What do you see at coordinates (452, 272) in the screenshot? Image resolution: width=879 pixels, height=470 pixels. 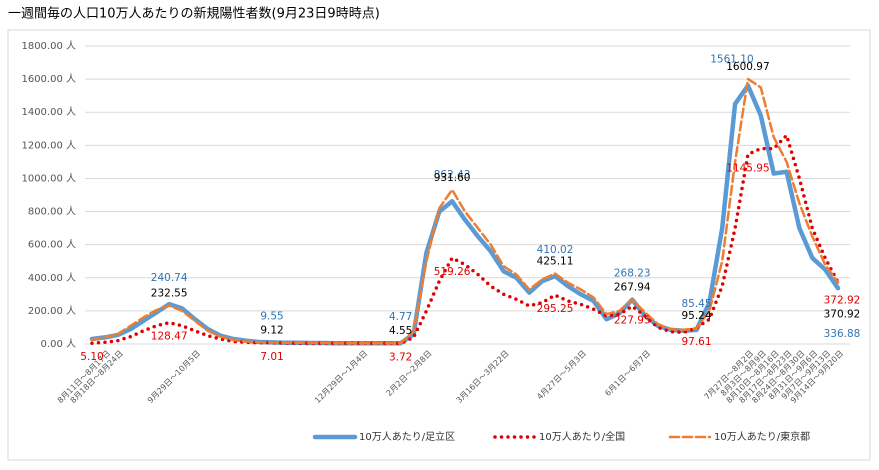 I see `data-label: 519.26` at bounding box center [452, 272].